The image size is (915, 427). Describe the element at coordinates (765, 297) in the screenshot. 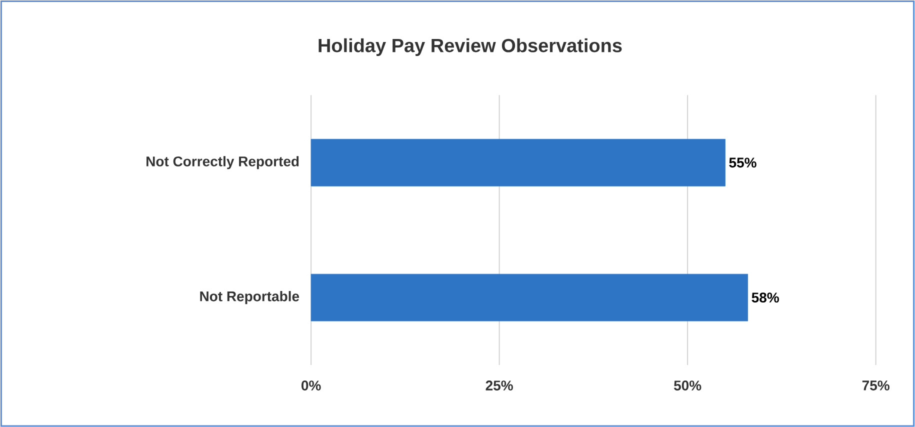

I see `data-label: 58%` at that location.